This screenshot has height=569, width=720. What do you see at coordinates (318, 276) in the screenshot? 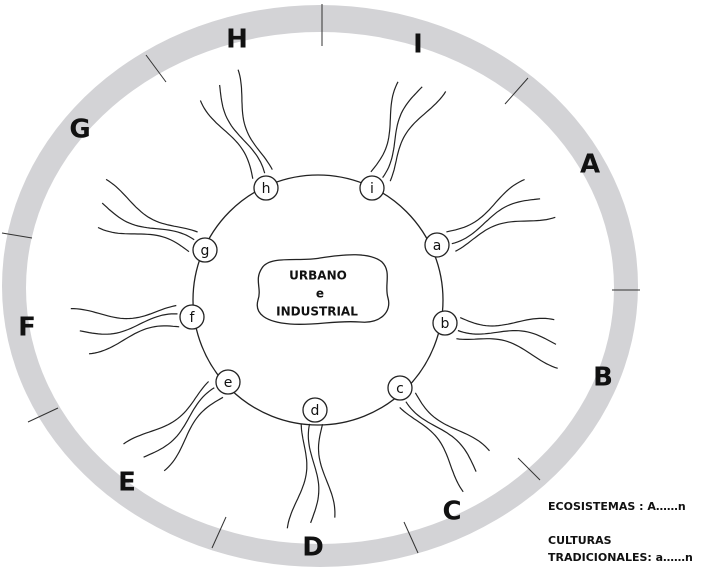
I see `center-text: URBANO` at bounding box center [318, 276].